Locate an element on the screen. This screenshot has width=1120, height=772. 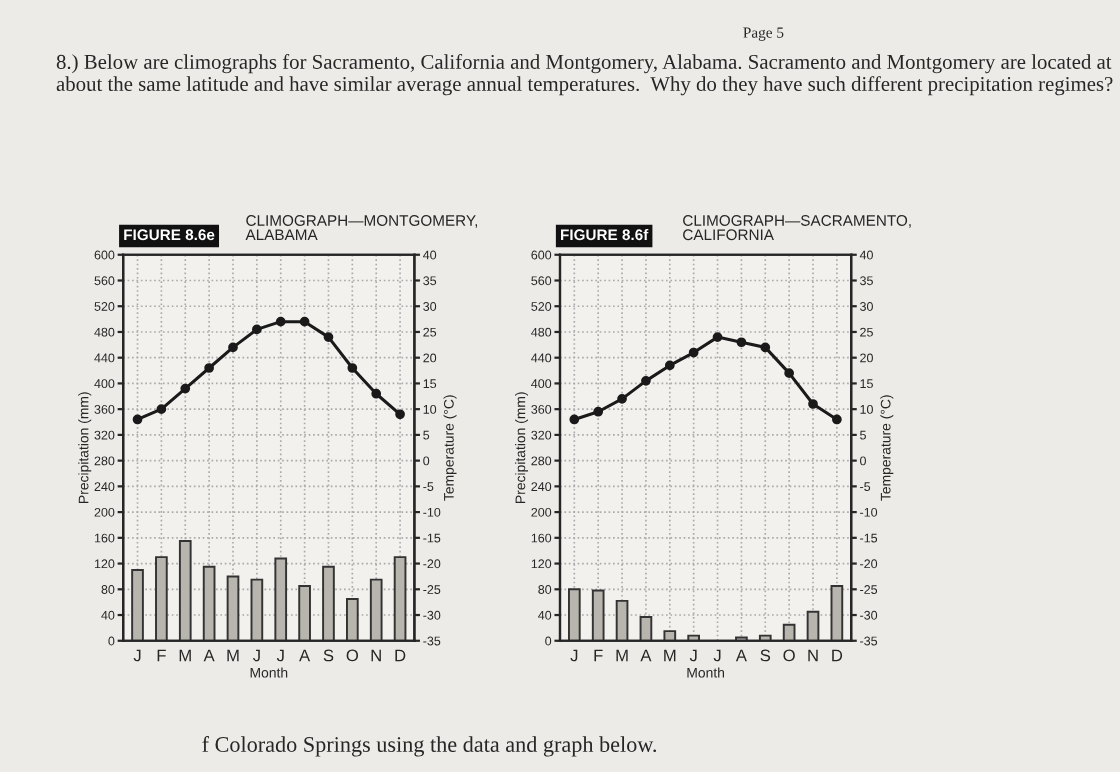
text: f Colorado Springs using the data and graph below. is located at coordinates (429, 746).